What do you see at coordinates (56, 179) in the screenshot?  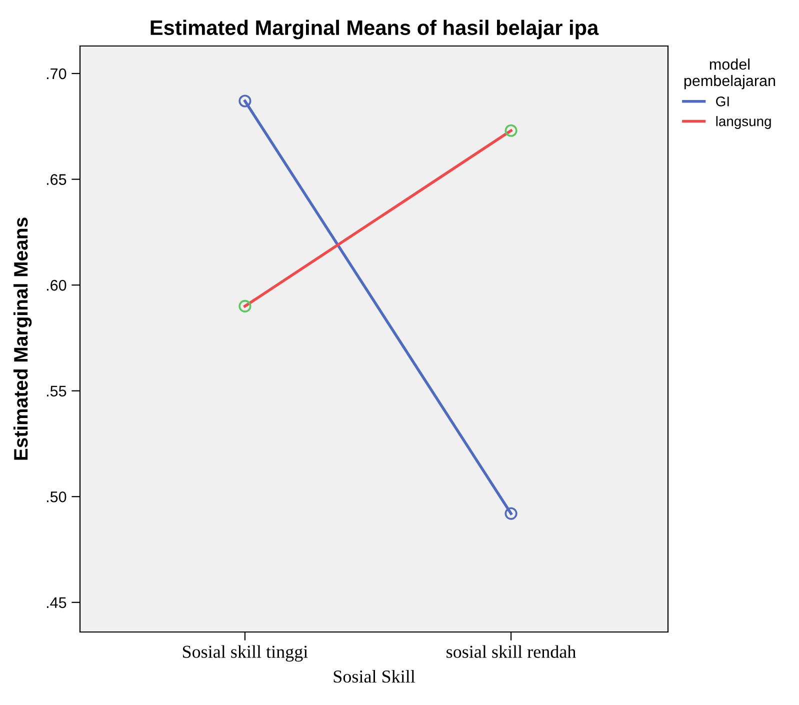 I see `y-tick-label: .65` at bounding box center [56, 179].